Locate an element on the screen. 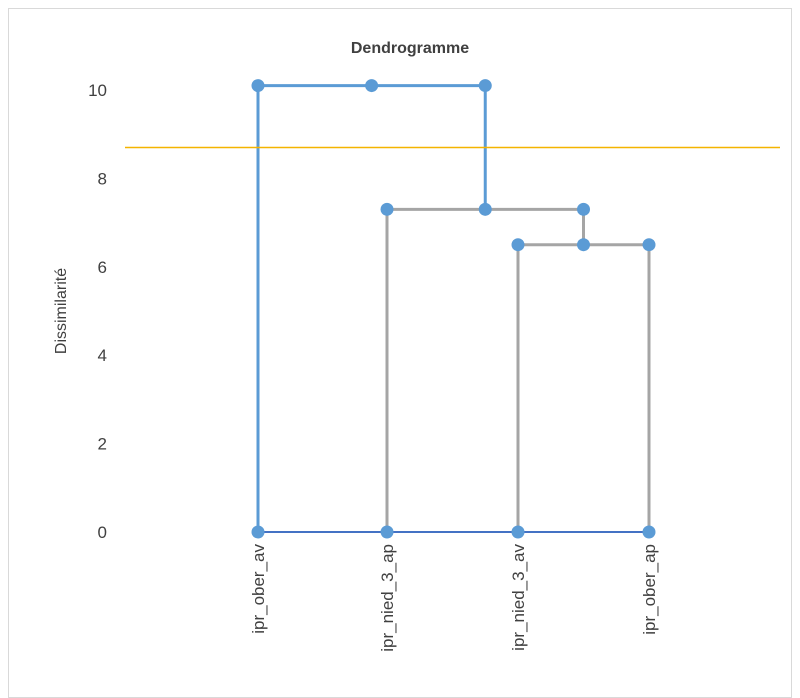 Image resolution: width=800 pixels, height=698 pixels. y-axis-label: Dissimilarité is located at coordinates (61, 311).